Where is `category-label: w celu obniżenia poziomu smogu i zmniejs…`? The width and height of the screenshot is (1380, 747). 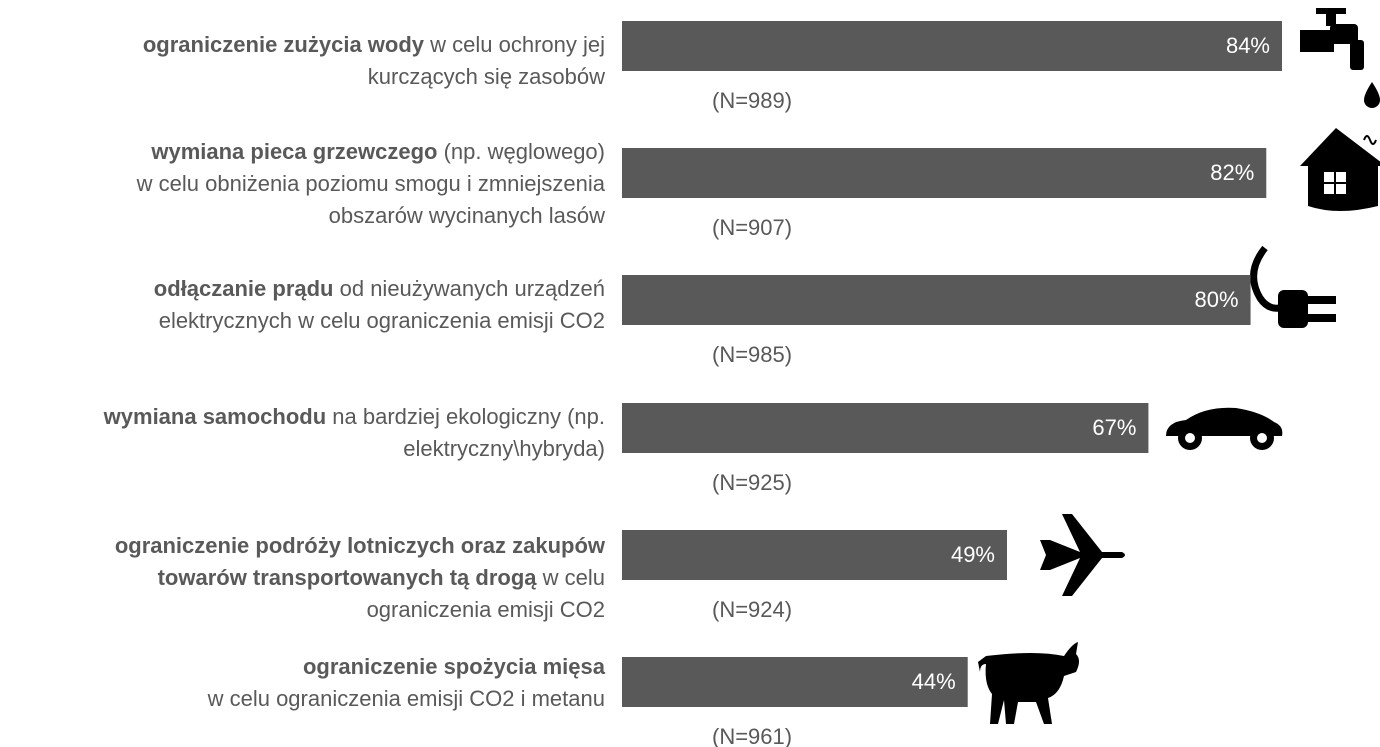 category-label: w celu obniżenia poziomu smogu i zmniejs… is located at coordinates (371, 183).